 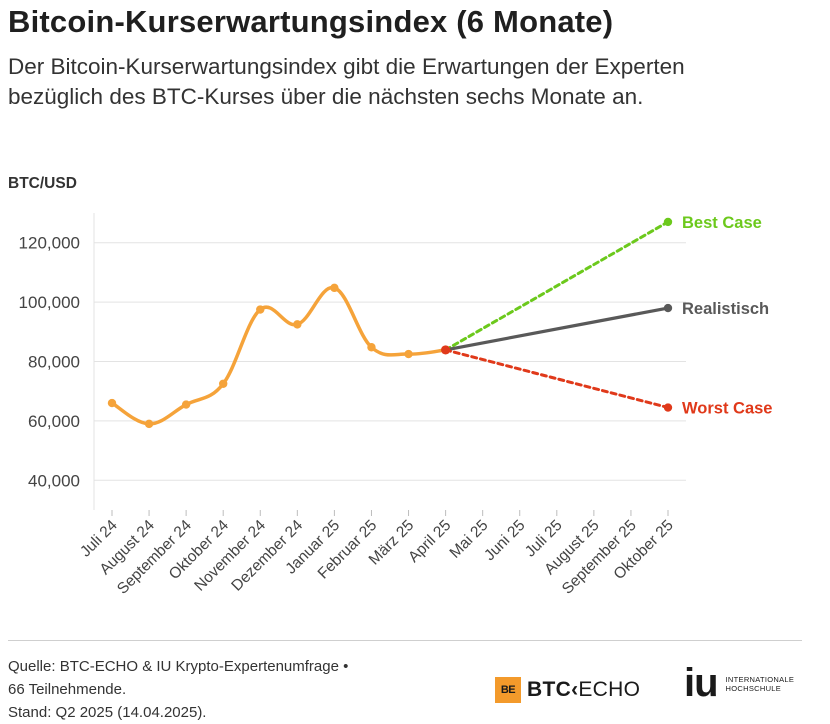 I want to click on series-line-realistisch, so click(x=557, y=329).